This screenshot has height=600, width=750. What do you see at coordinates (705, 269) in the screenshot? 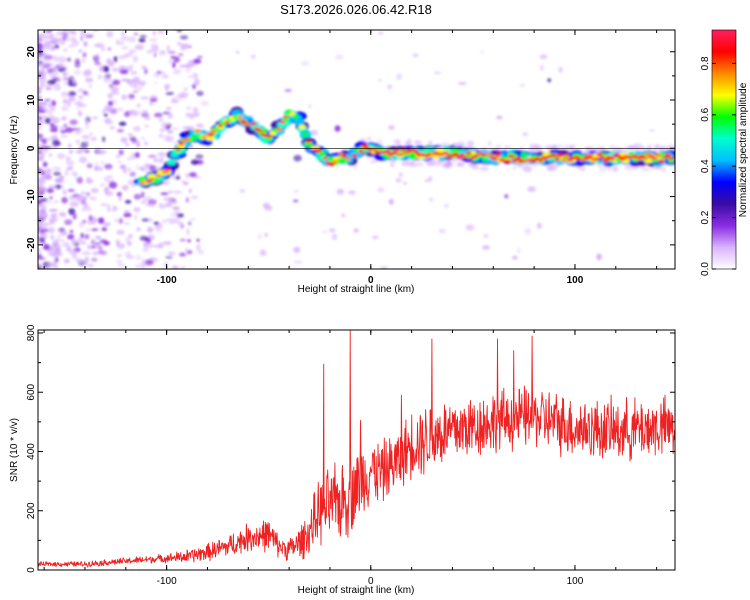
I see `colorbar-tick-label: 0.0` at bounding box center [705, 269].